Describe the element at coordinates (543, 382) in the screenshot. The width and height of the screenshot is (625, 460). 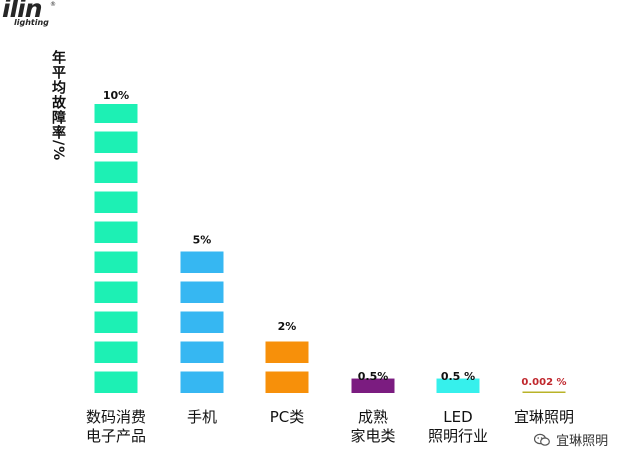
I see `data-label-6: 0.002 %` at that location.